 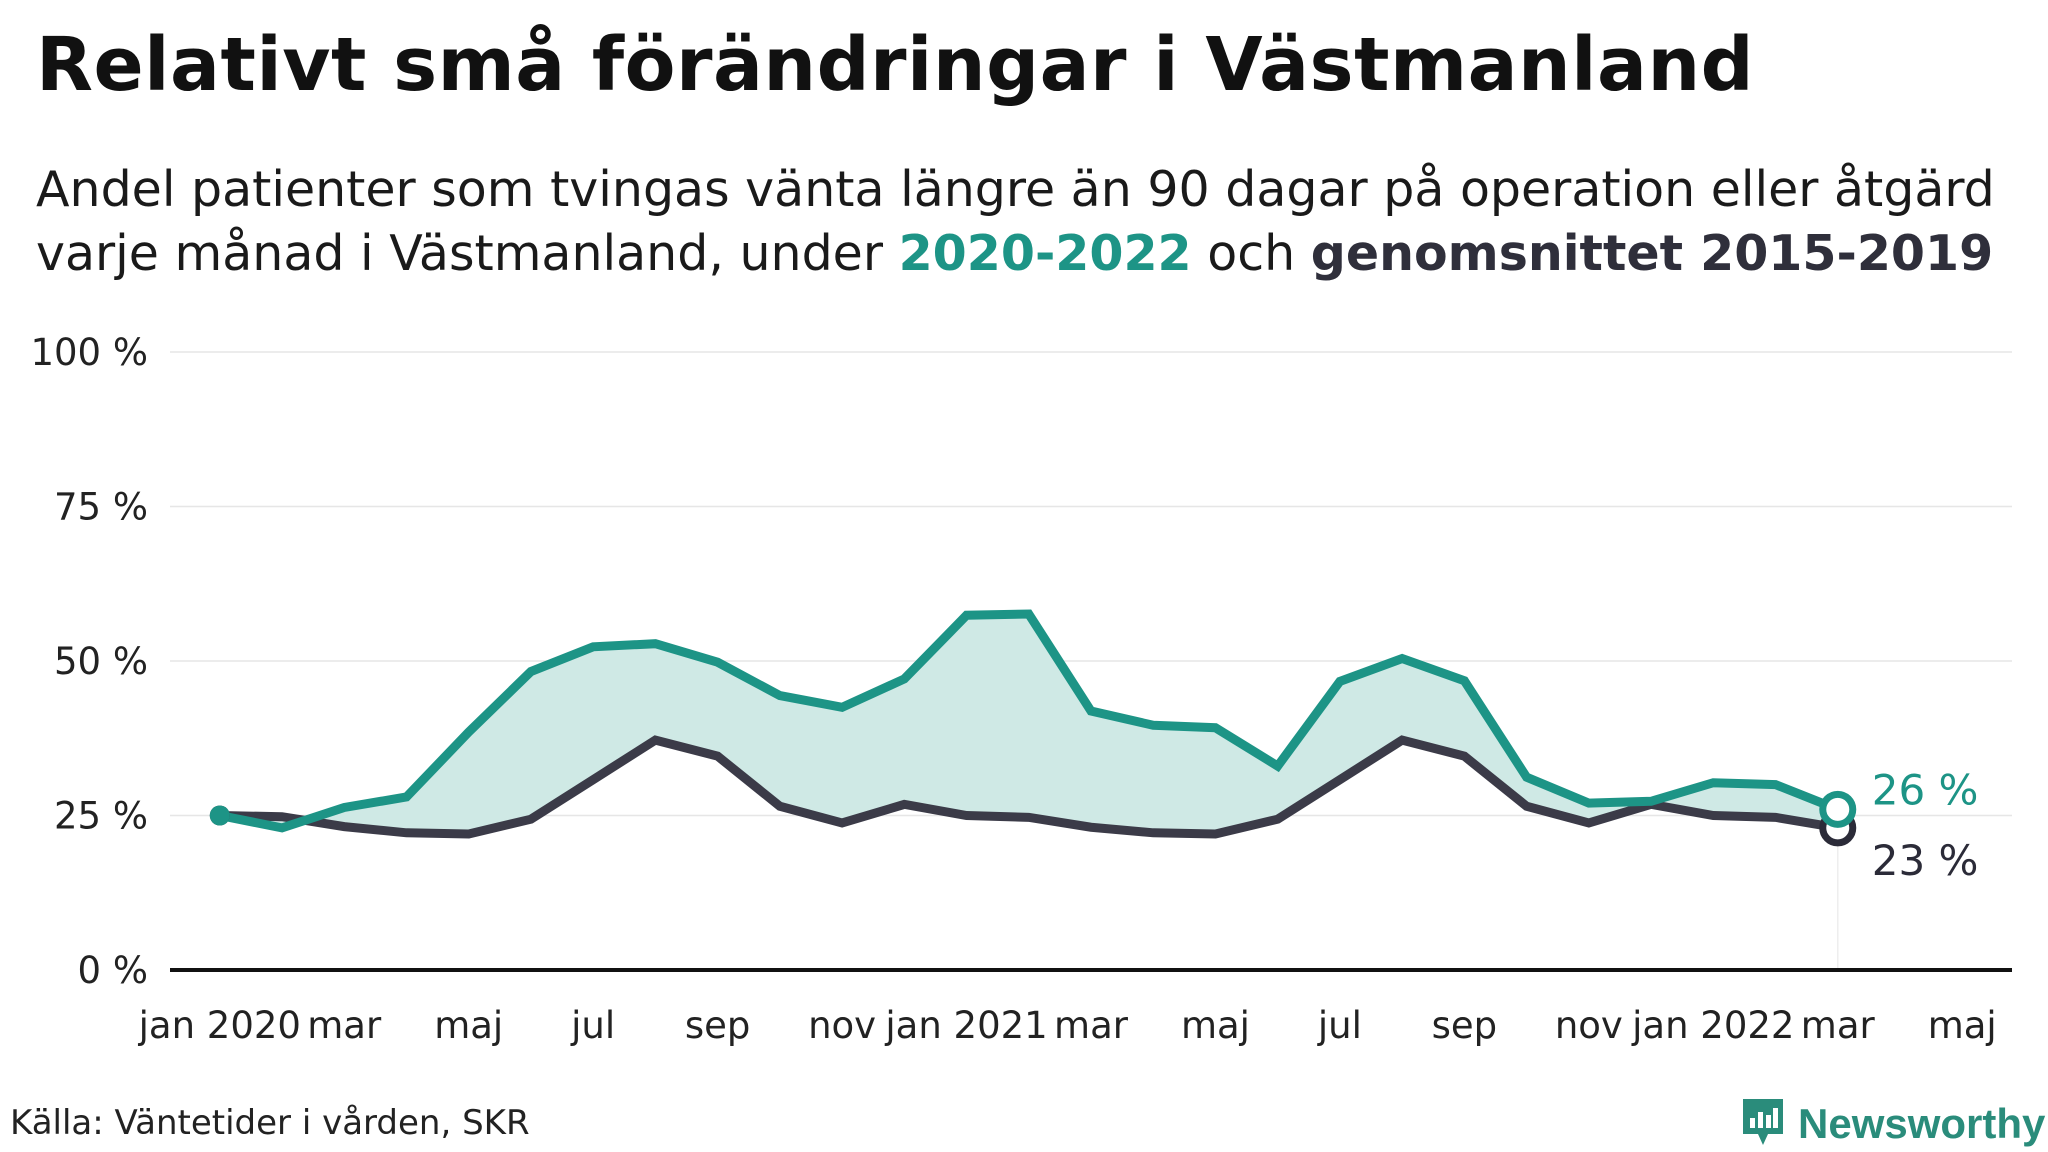 I want to click on legend-average-period: genomsnittet 2015-2019, so click(x=1652, y=253).